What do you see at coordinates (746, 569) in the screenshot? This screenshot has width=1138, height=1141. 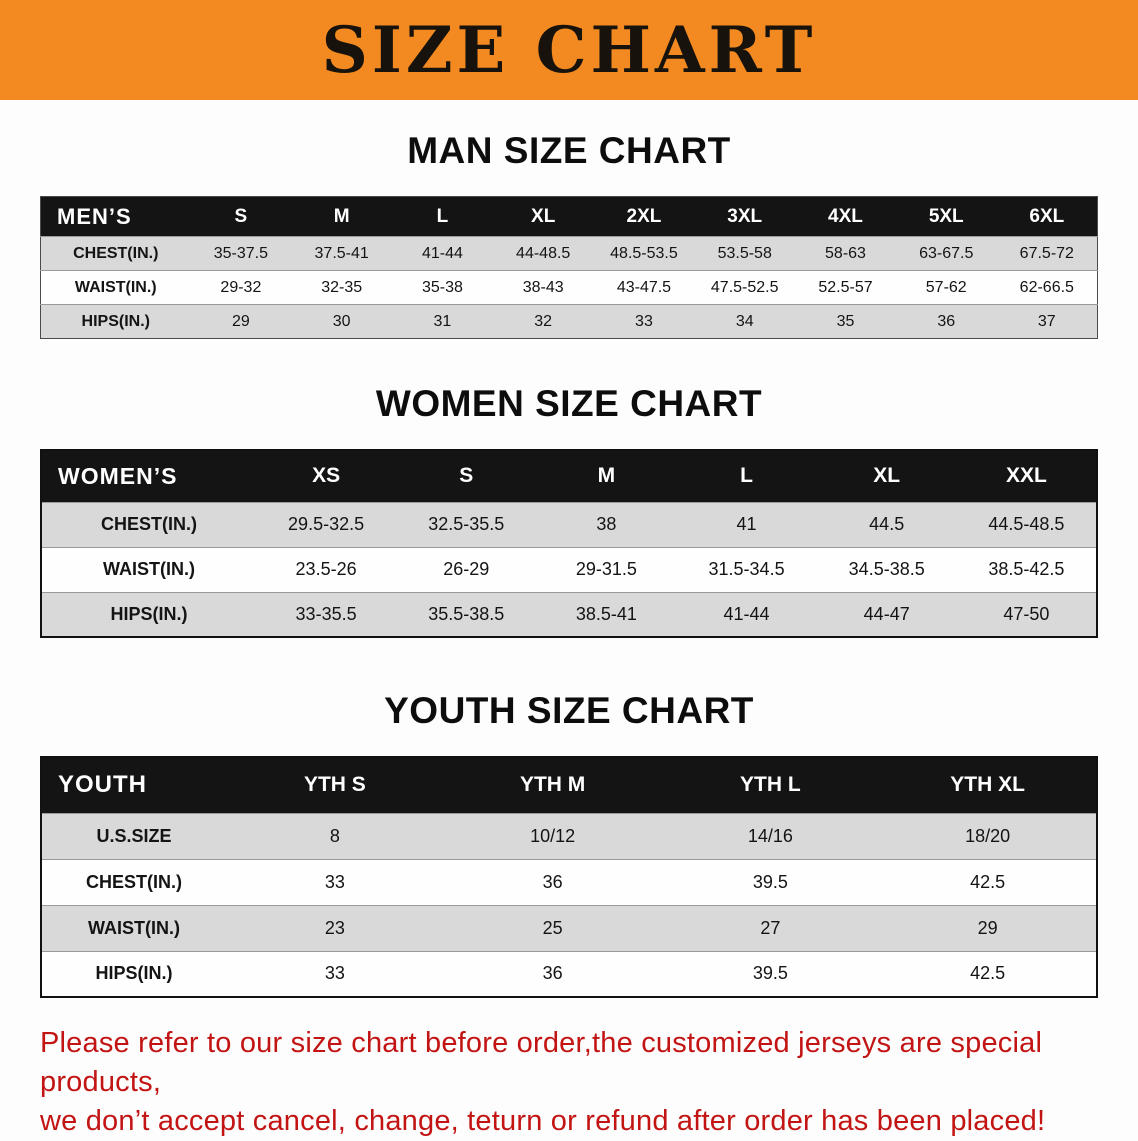 I see `size-value: 31.5-34.5` at bounding box center [746, 569].